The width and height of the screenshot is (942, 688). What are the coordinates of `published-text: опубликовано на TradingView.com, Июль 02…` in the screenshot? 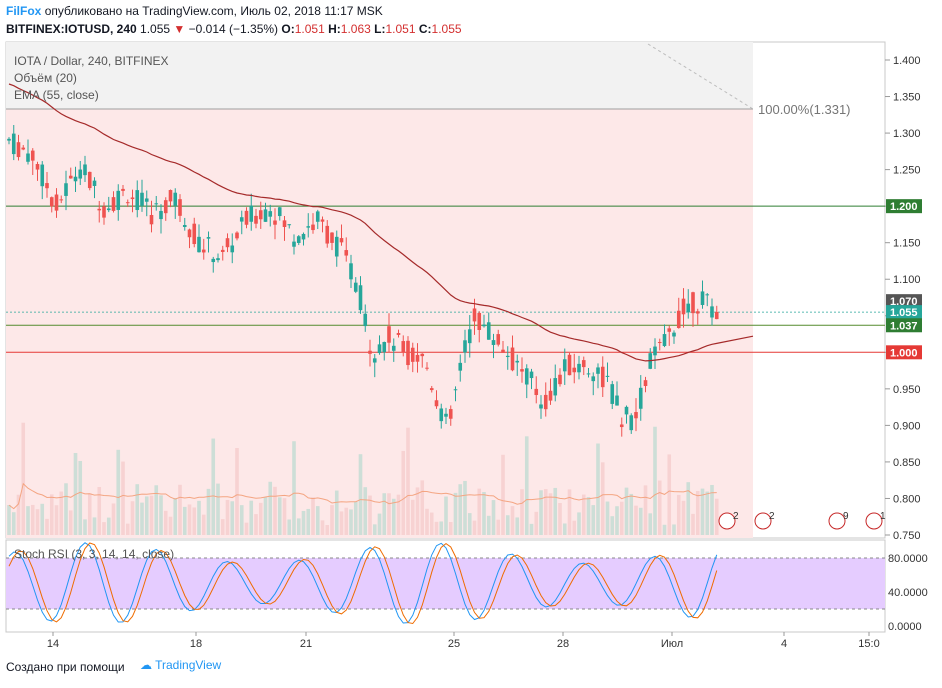 It's located at (213, 11).